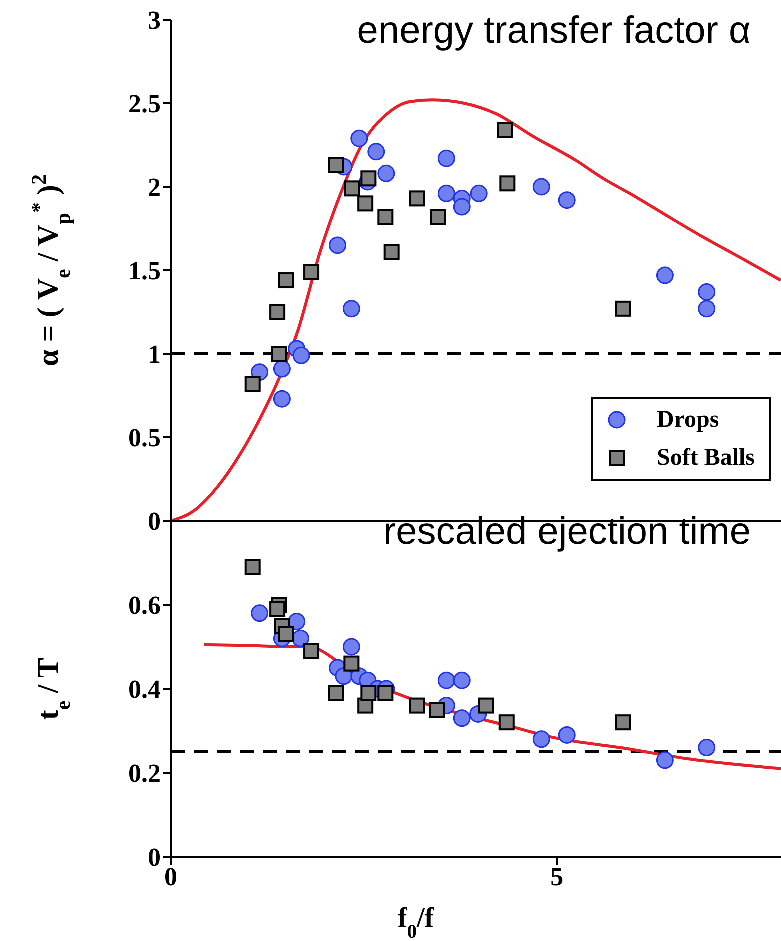 The image size is (781, 941). What do you see at coordinates (144, 104) in the screenshot?
I see `y-tick-label: 2.5` at bounding box center [144, 104].